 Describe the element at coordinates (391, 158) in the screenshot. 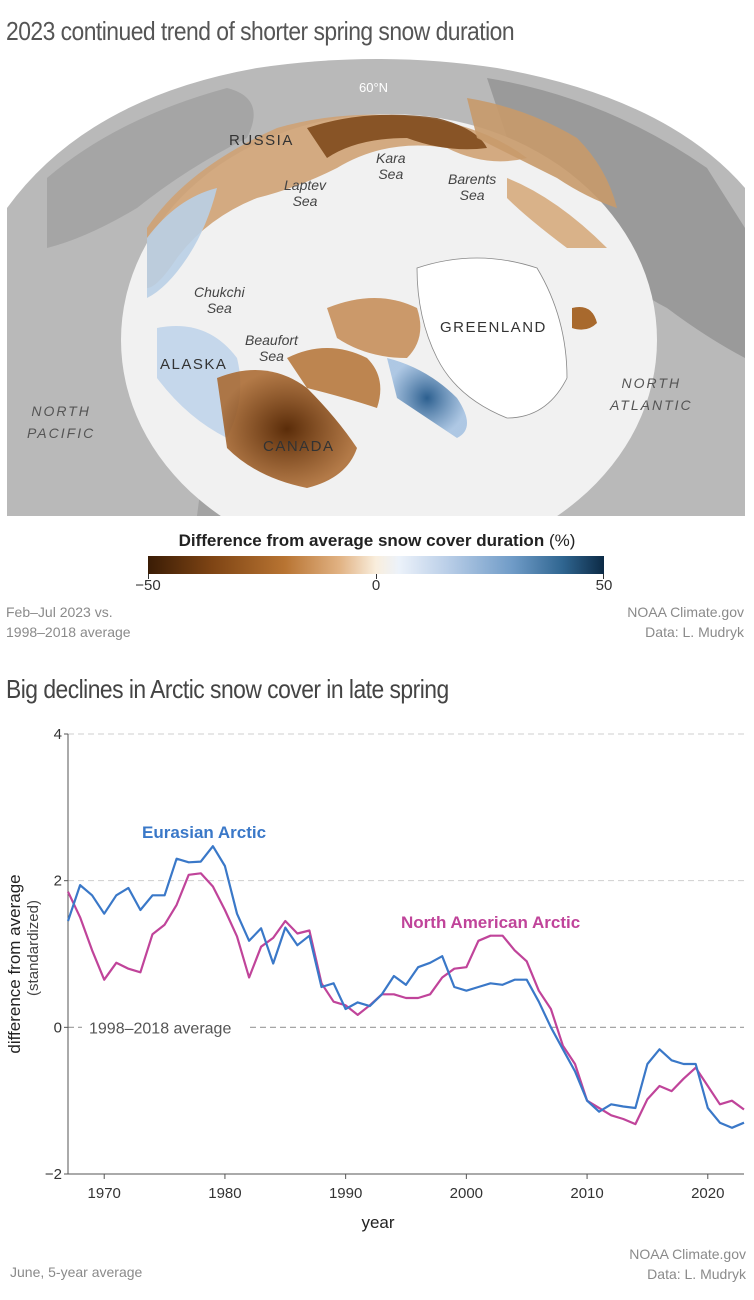

I see `label-kara-line1: Kara` at that location.